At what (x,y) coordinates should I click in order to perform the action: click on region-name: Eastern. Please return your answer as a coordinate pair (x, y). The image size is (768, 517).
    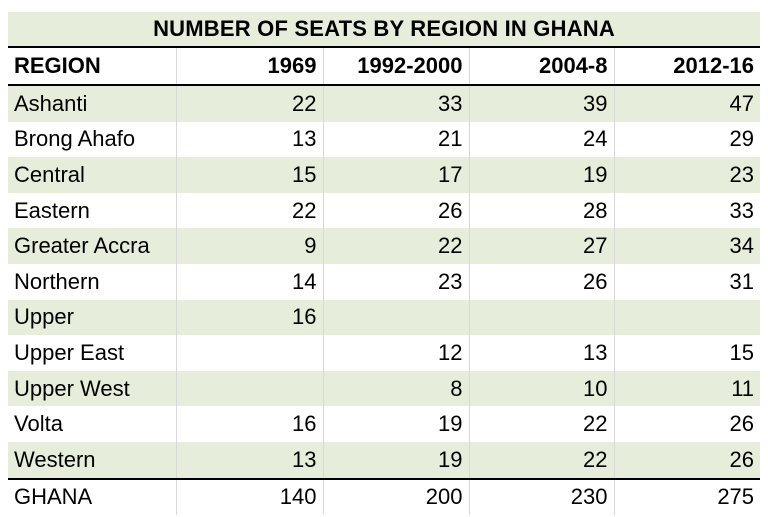
    Looking at the image, I should click on (52, 210).